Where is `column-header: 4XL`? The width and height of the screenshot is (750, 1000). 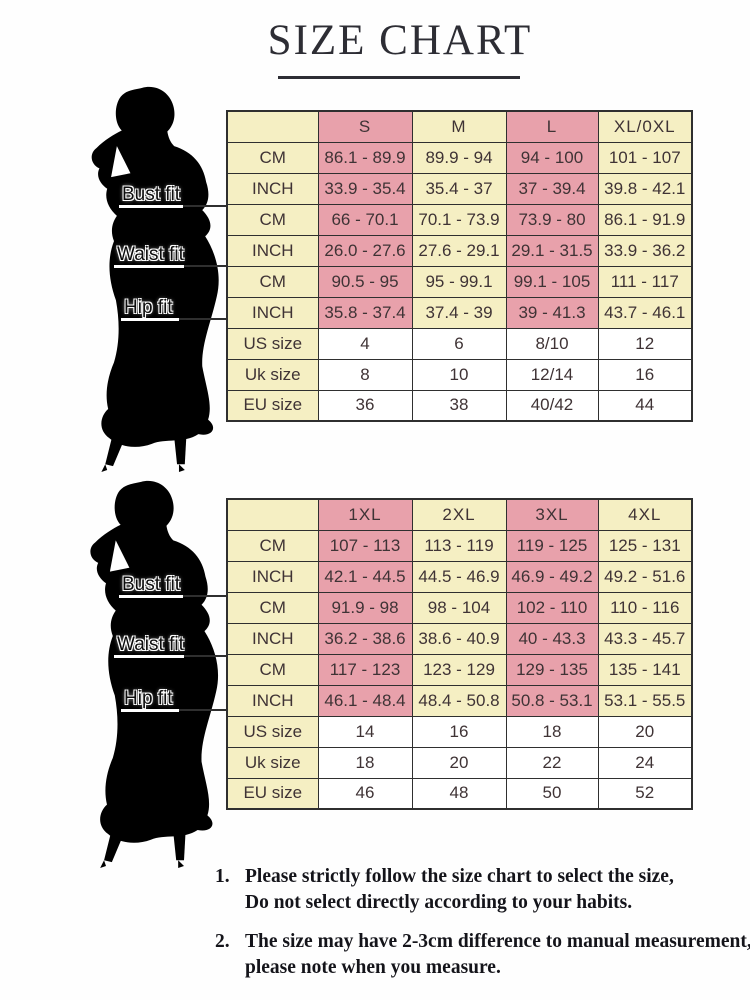 column-header: 4XL is located at coordinates (645, 514).